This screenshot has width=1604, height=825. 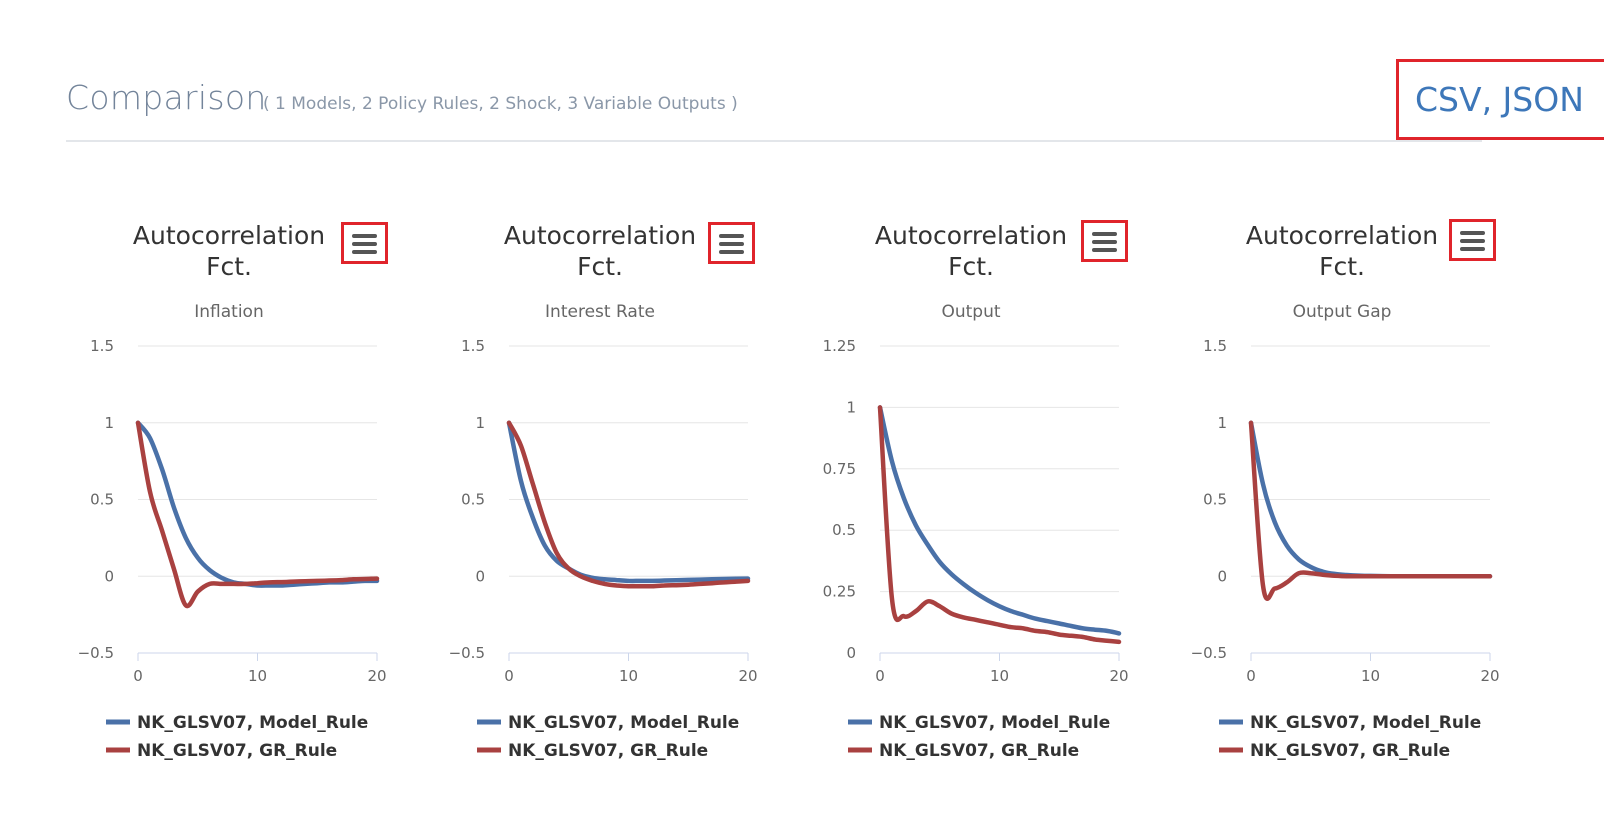 I want to click on export-csv-json-link: CSV, JSON, so click(x=1499, y=99).